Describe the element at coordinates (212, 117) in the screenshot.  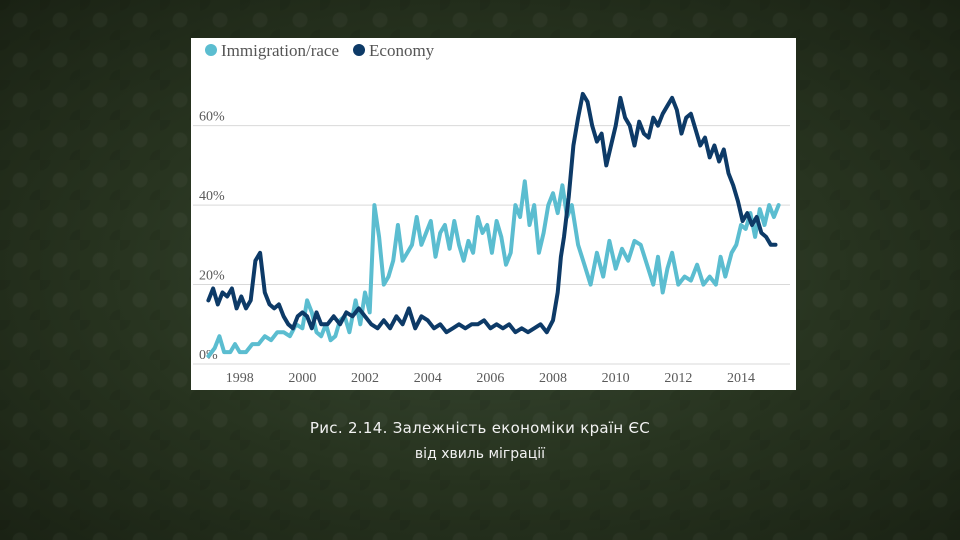
I see `y-tick-label: 60%` at that location.